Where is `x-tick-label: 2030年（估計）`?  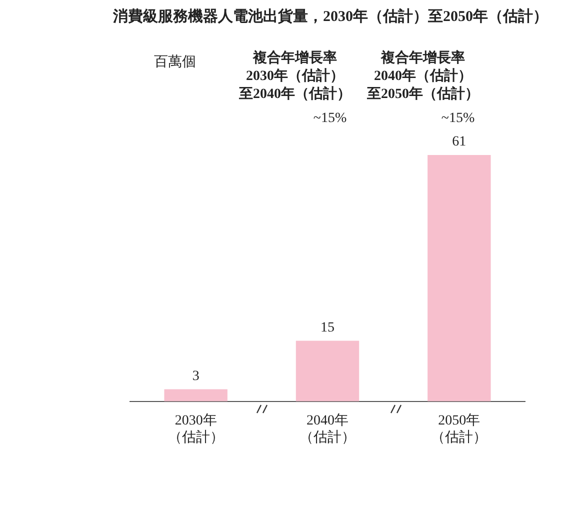
x-tick-label: 2030年（估計） is located at coordinates (196, 429).